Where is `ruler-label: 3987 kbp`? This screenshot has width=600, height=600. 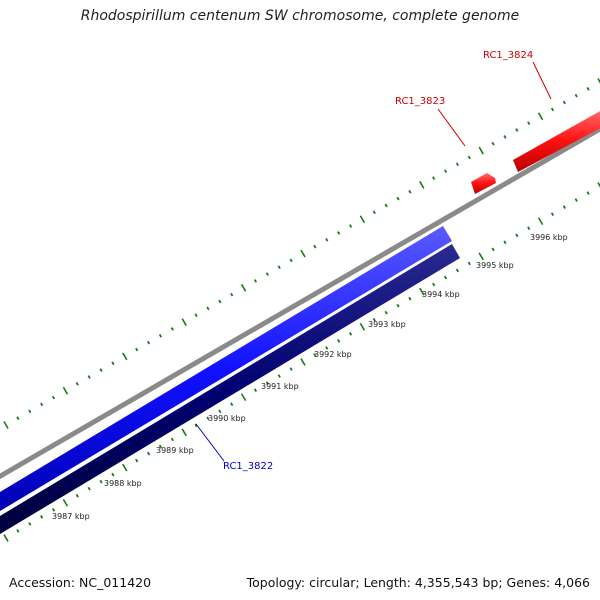
ruler-label: 3987 kbp is located at coordinates (71, 516).